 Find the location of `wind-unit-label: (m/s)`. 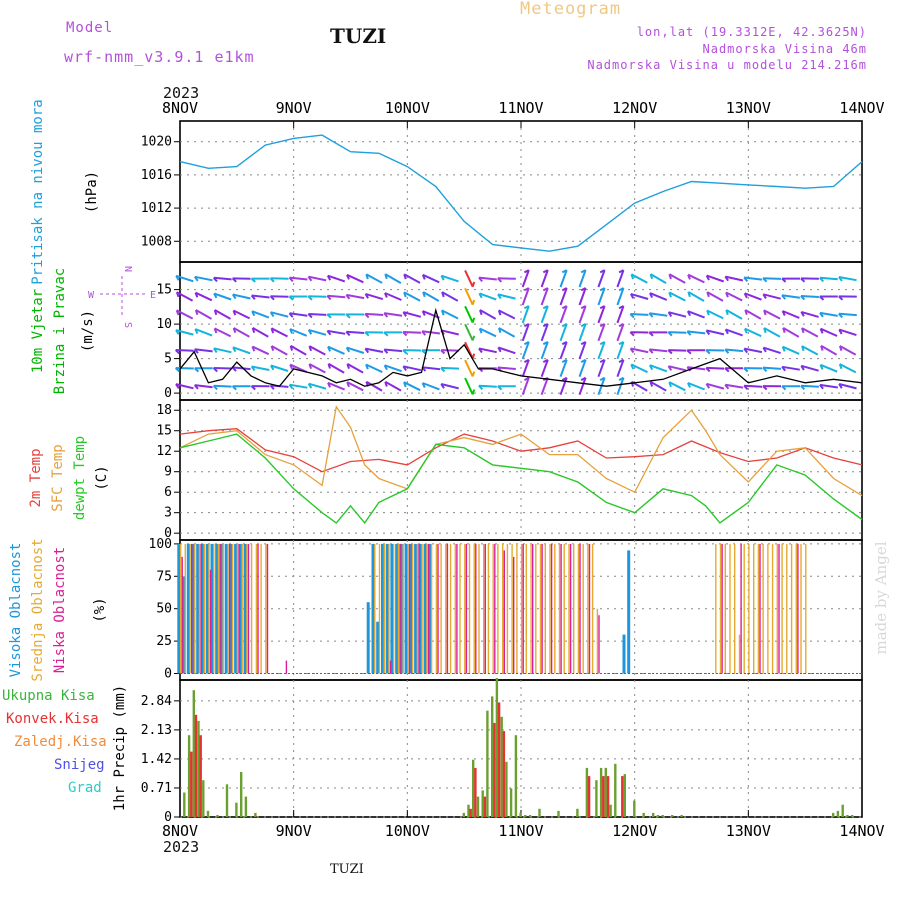

wind-unit-label: (m/s) is located at coordinates (88, 331).